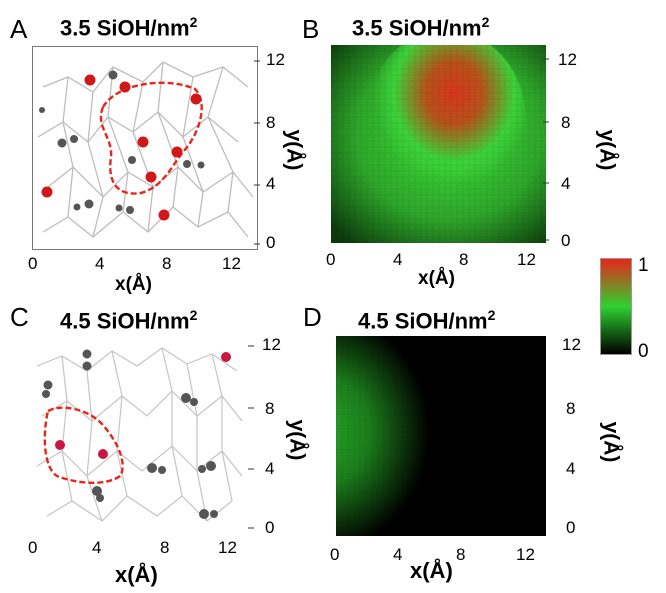 The image size is (666, 593). Describe the element at coordinates (83, 445) in the screenshot. I see `panel-c-dashed-region` at that location.